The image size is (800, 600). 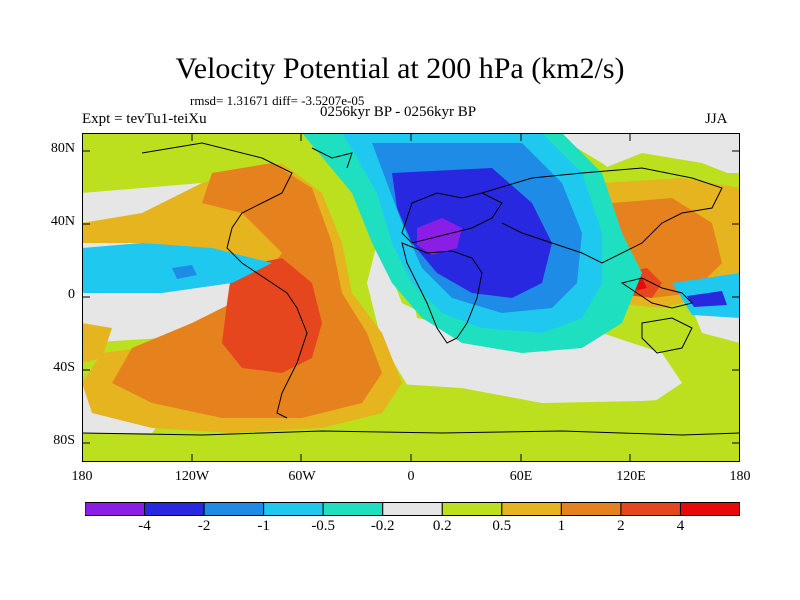 I want to click on colorbar-label: -0.5, so click(x=323, y=526).